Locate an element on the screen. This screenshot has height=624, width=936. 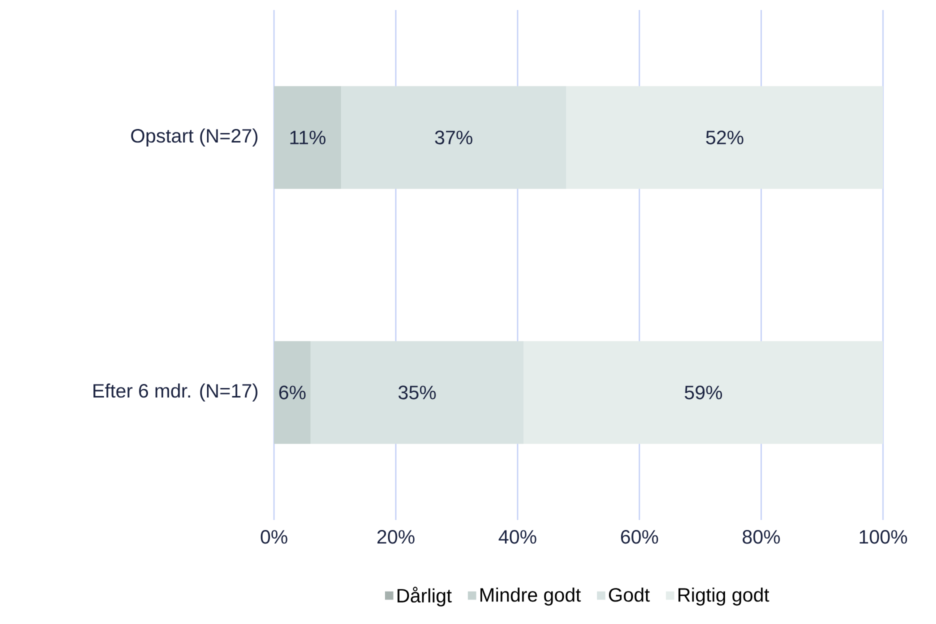
data-label: 6% is located at coordinates (292, 393).